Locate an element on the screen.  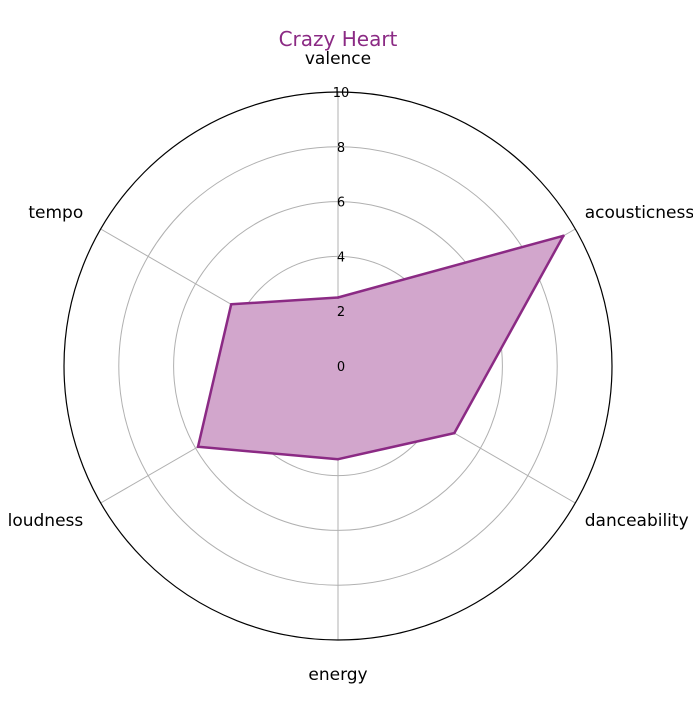
r-tick-label: 6 is located at coordinates (341, 203).